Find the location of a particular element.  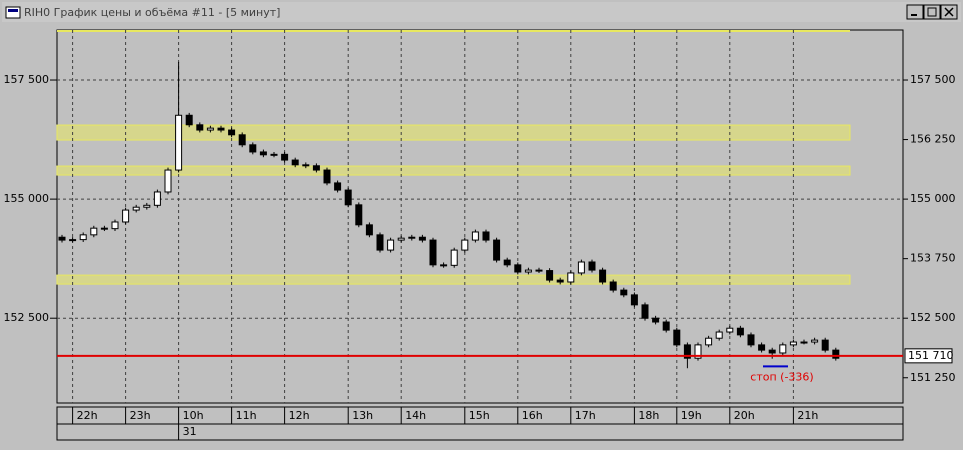

y-tick-label: 157 500 is located at coordinates (27, 79).